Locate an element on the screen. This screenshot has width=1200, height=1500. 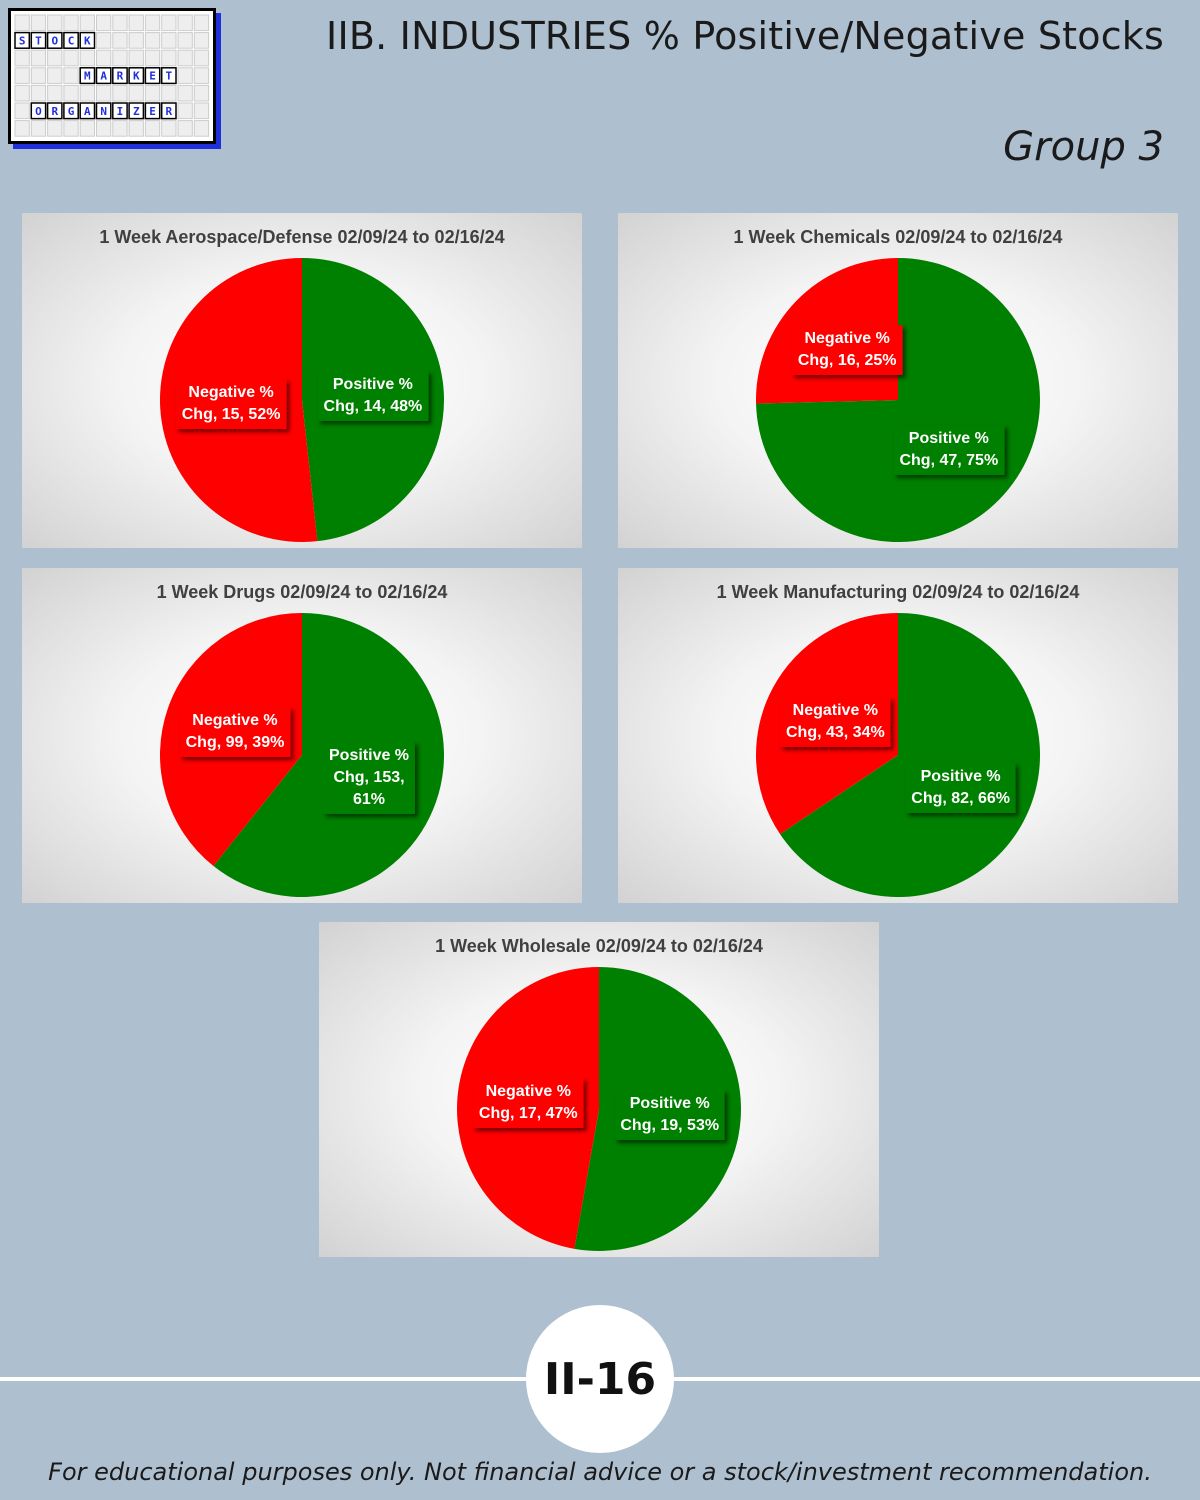
chart-title: 1 Week Drugs 02/09/24 to 02/16/24 is located at coordinates (302, 592).